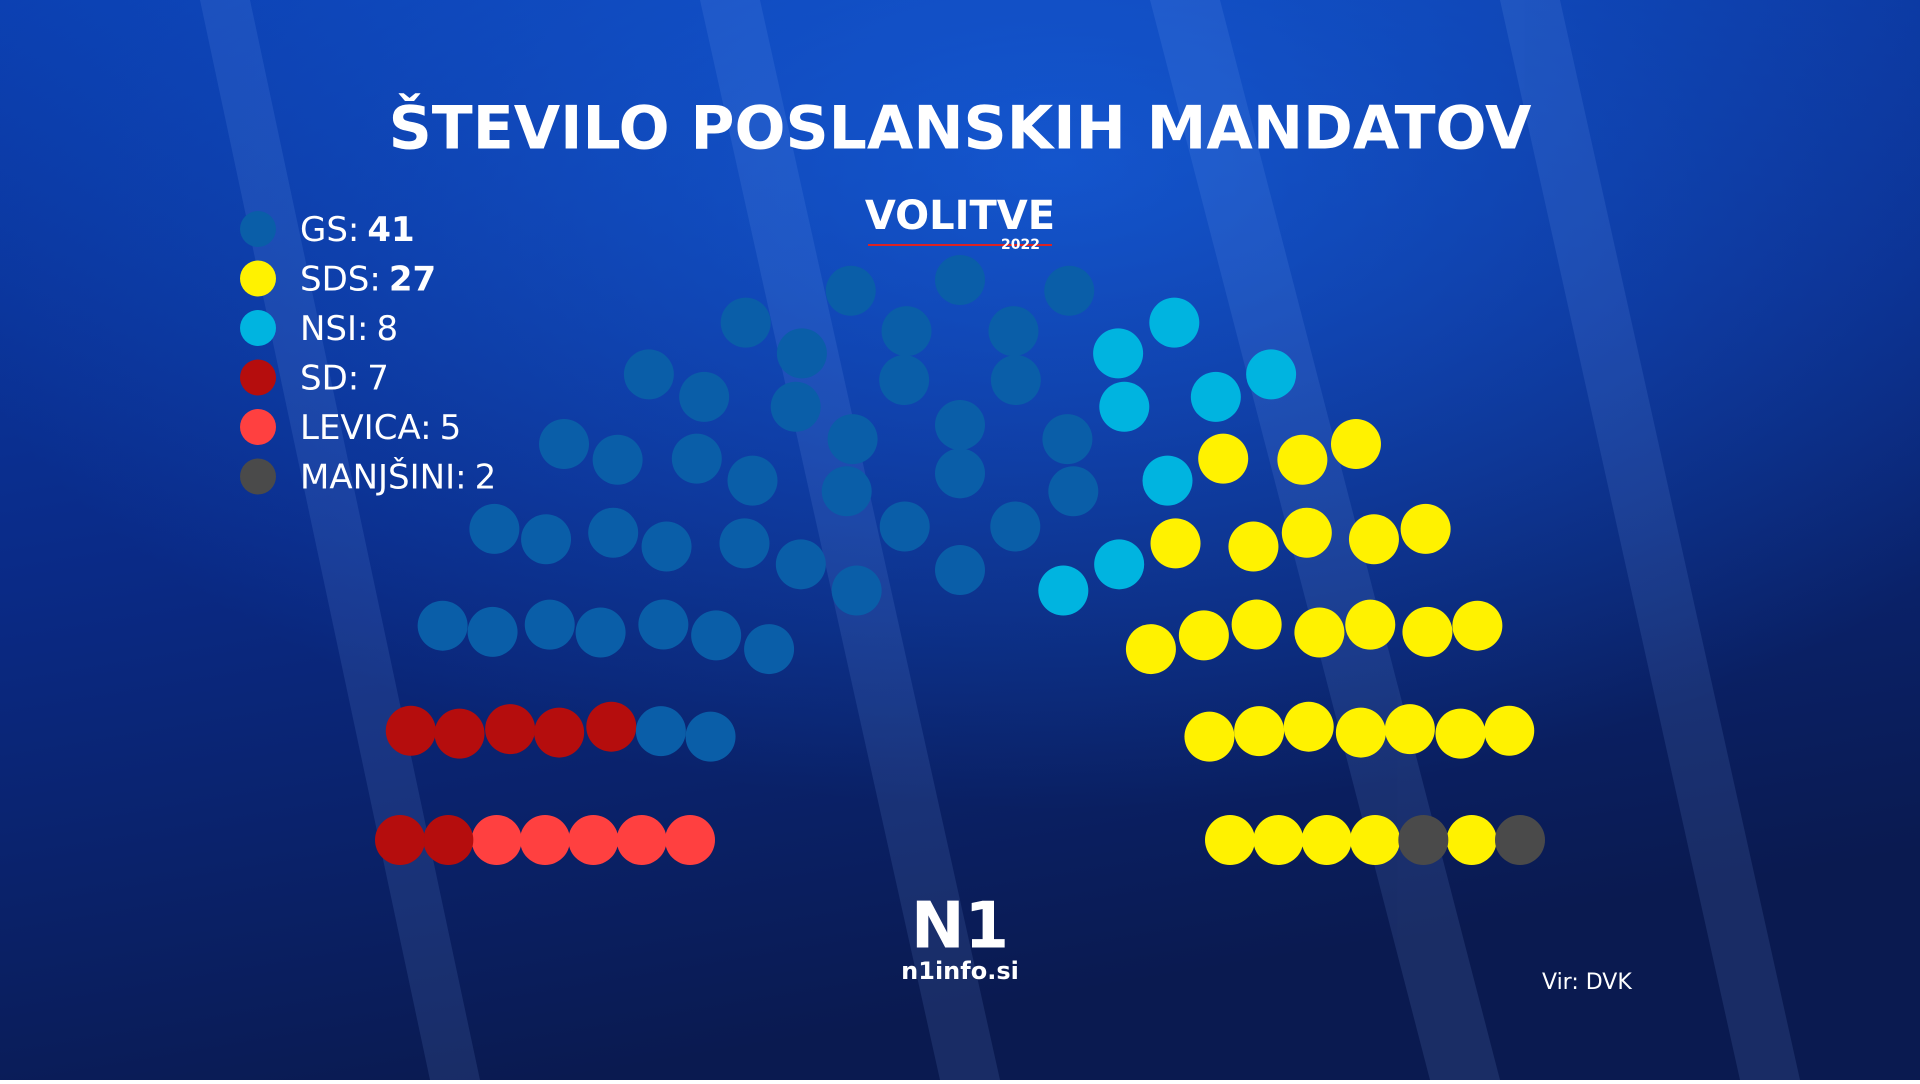 The height and width of the screenshot is (1084, 1920). What do you see at coordinates (960, 937) in the screenshot?
I see `n1-logo: N1 n1info.si` at bounding box center [960, 937].